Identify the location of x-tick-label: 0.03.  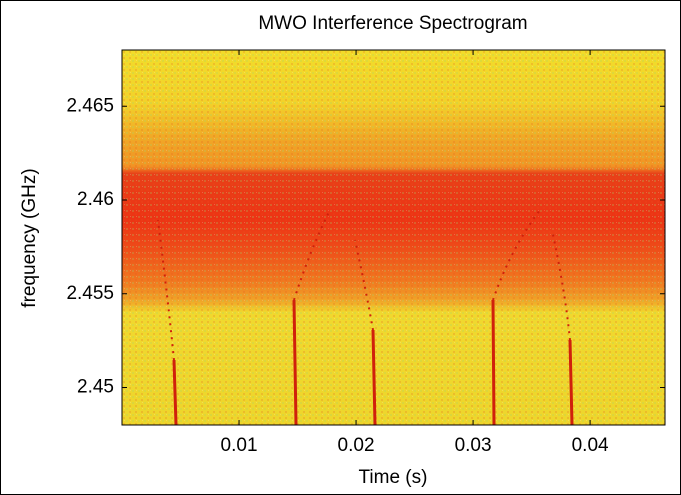
(473, 445).